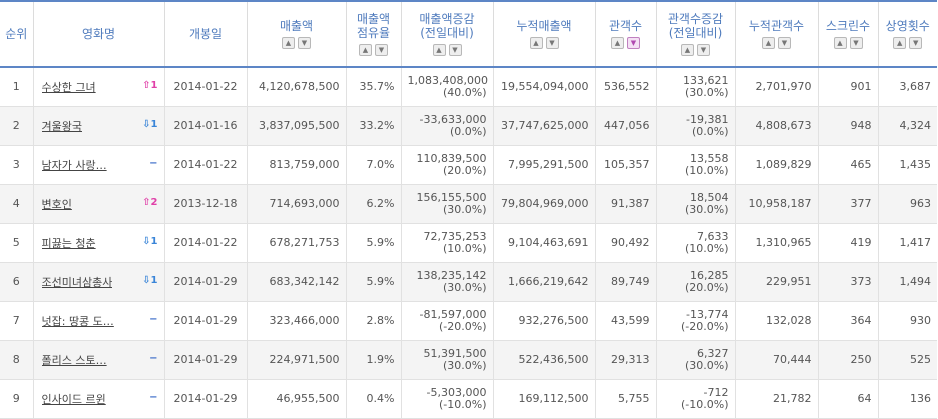 The height and width of the screenshot is (419, 938). I want to click on rank-cell: 8, so click(16, 359).